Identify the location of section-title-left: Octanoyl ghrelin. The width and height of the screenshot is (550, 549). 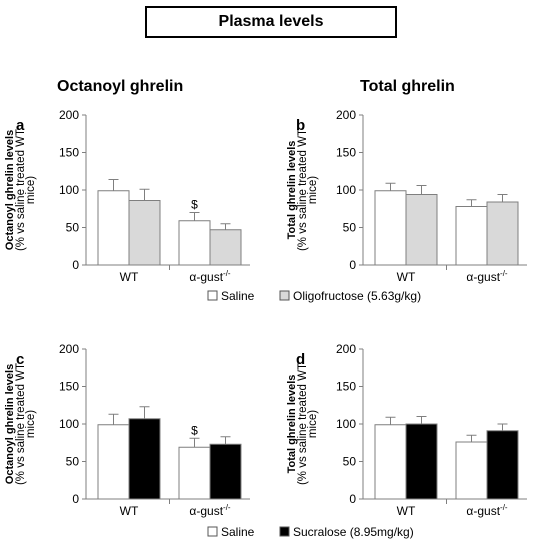
(120, 86).